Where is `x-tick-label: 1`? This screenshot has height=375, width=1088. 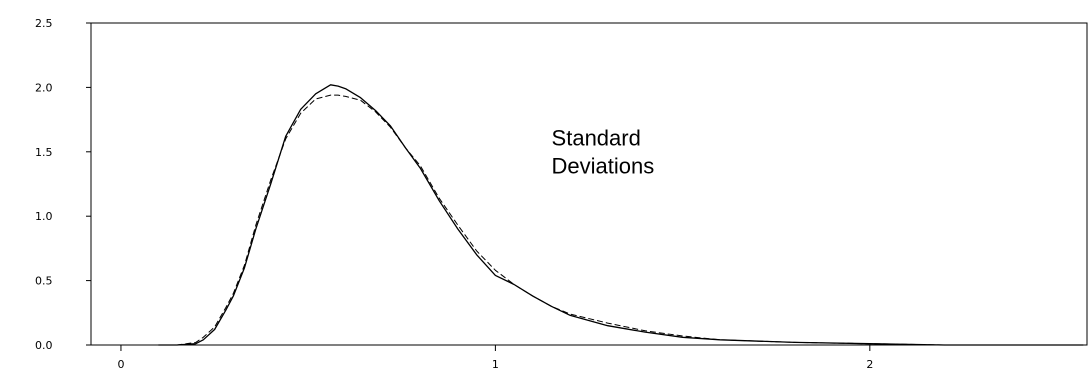
x-tick-label: 1 is located at coordinates (495, 364).